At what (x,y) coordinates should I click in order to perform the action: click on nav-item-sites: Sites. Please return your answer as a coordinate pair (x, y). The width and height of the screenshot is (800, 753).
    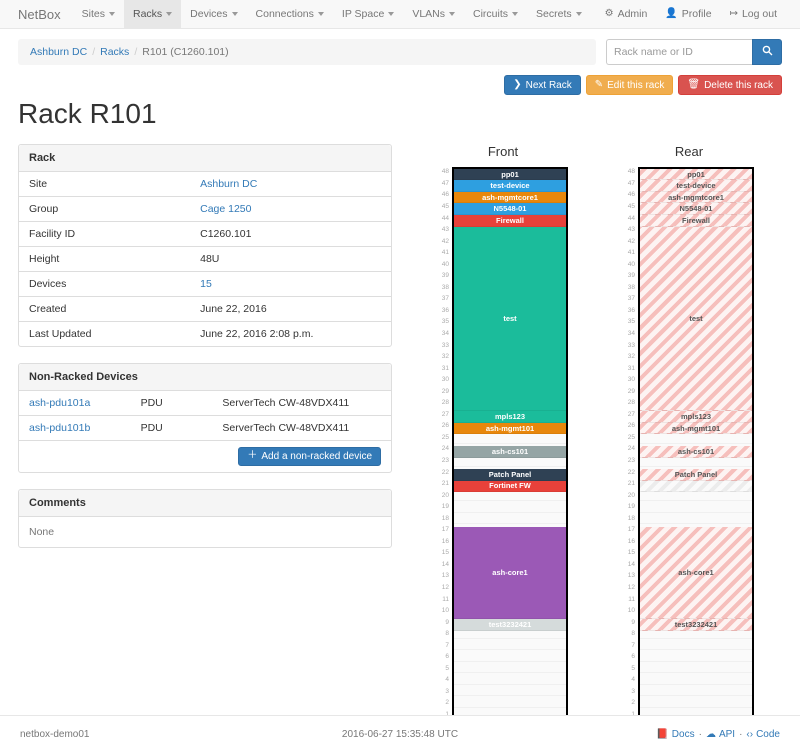
    Looking at the image, I should click on (98, 14).